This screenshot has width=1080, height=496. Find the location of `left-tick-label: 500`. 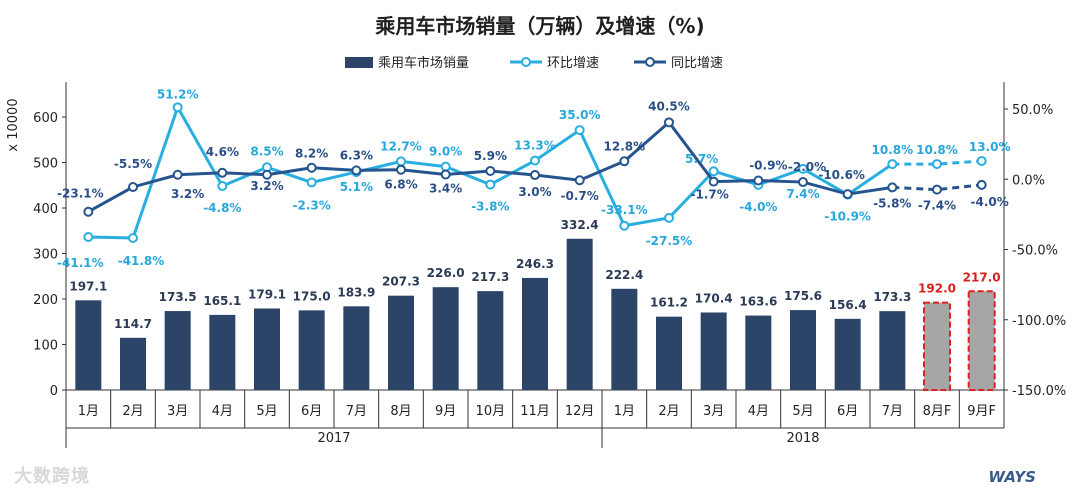

left-tick-label: 500 is located at coordinates (45, 164).